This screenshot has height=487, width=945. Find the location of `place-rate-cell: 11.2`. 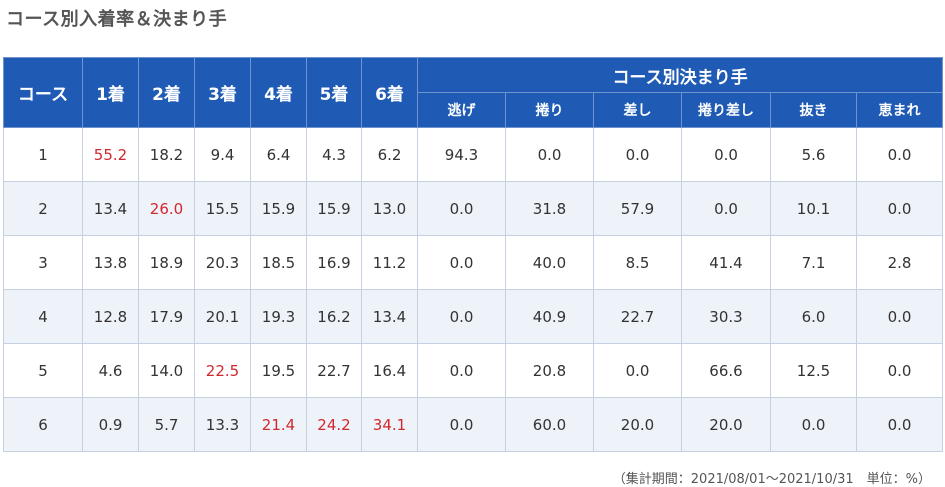

place-rate-cell: 11.2 is located at coordinates (389, 262).